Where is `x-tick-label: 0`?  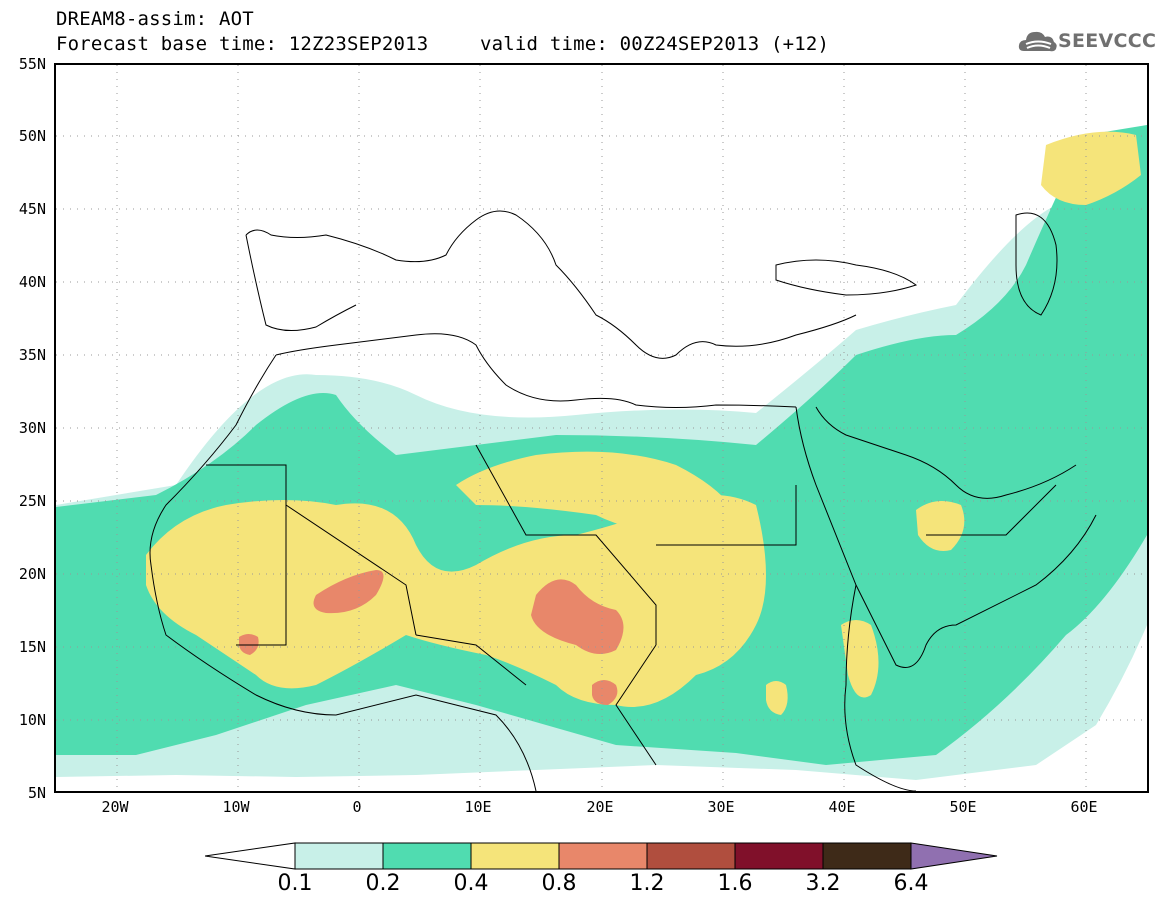 x-tick-label: 0 is located at coordinates (357, 807).